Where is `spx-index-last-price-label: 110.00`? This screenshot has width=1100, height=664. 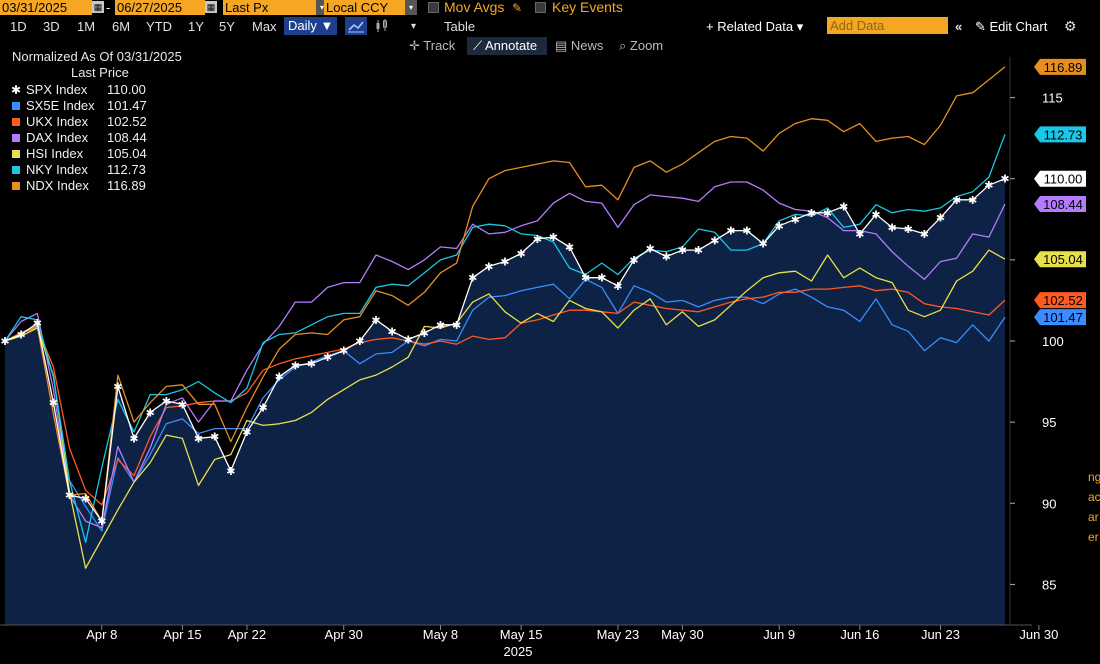
spx-index-last-price-label: 110.00 is located at coordinates (1063, 179).